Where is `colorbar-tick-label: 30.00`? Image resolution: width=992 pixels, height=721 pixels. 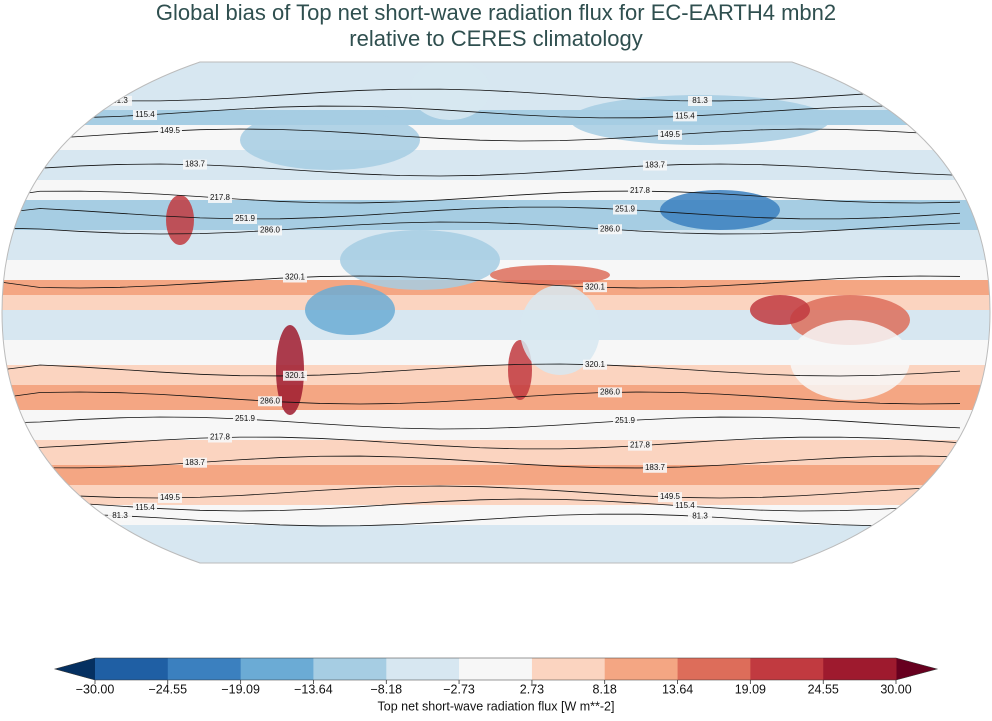
colorbar-tick-label: 30.00 is located at coordinates (895, 689).